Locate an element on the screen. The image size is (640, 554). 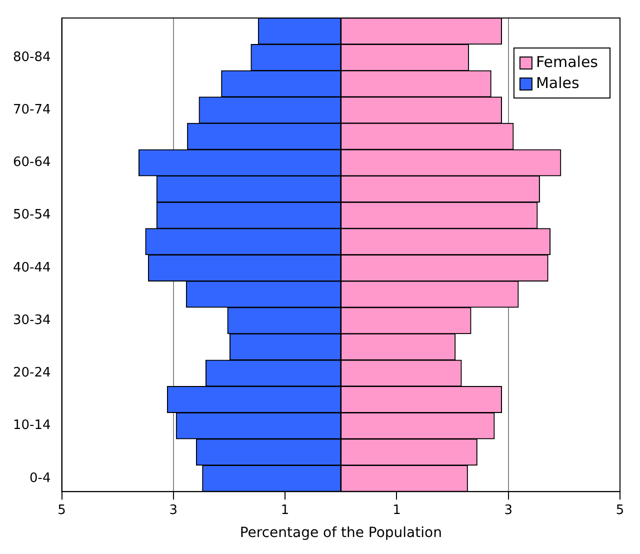
legend-label: Males is located at coordinates (558, 83).